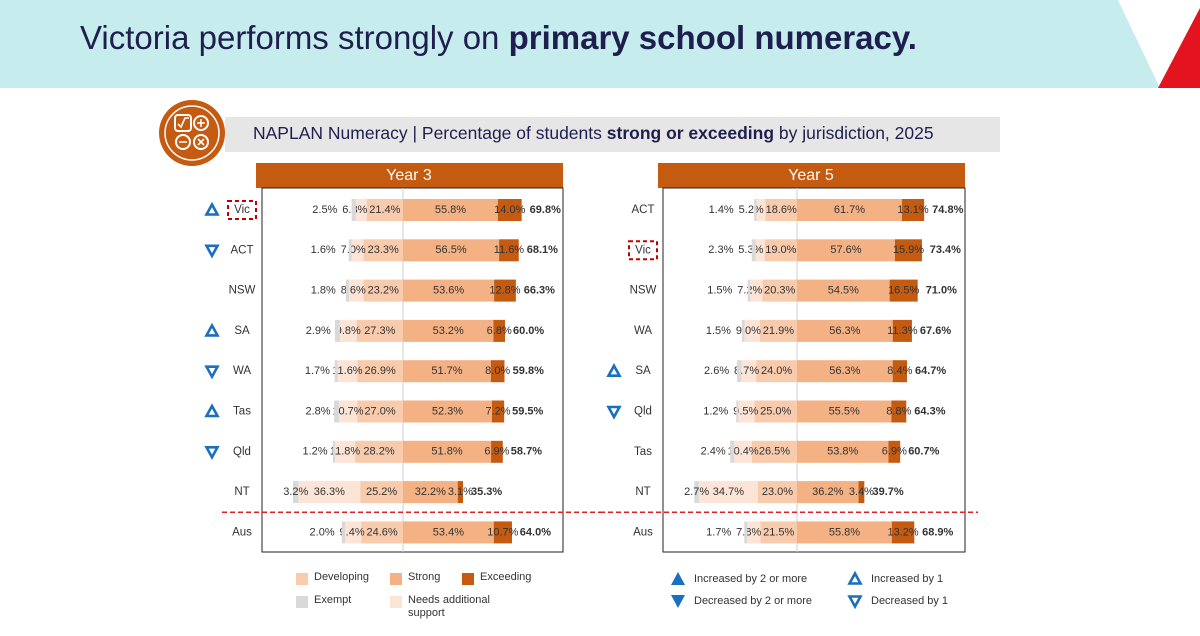 This screenshot has height=636, width=1200. I want to click on value-label: 53.4%, so click(448, 532).